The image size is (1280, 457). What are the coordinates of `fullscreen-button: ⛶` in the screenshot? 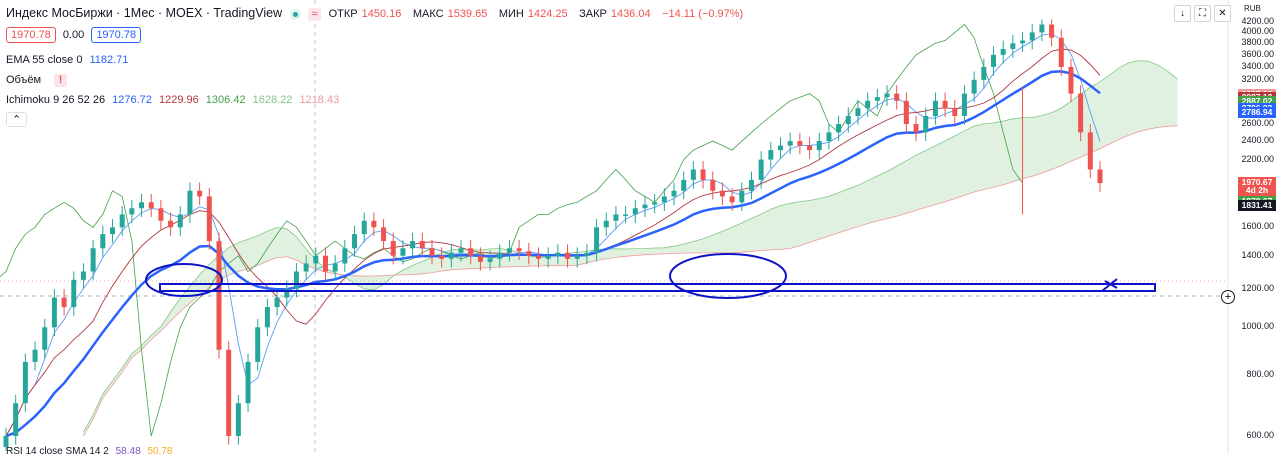 It's located at (1202, 13).